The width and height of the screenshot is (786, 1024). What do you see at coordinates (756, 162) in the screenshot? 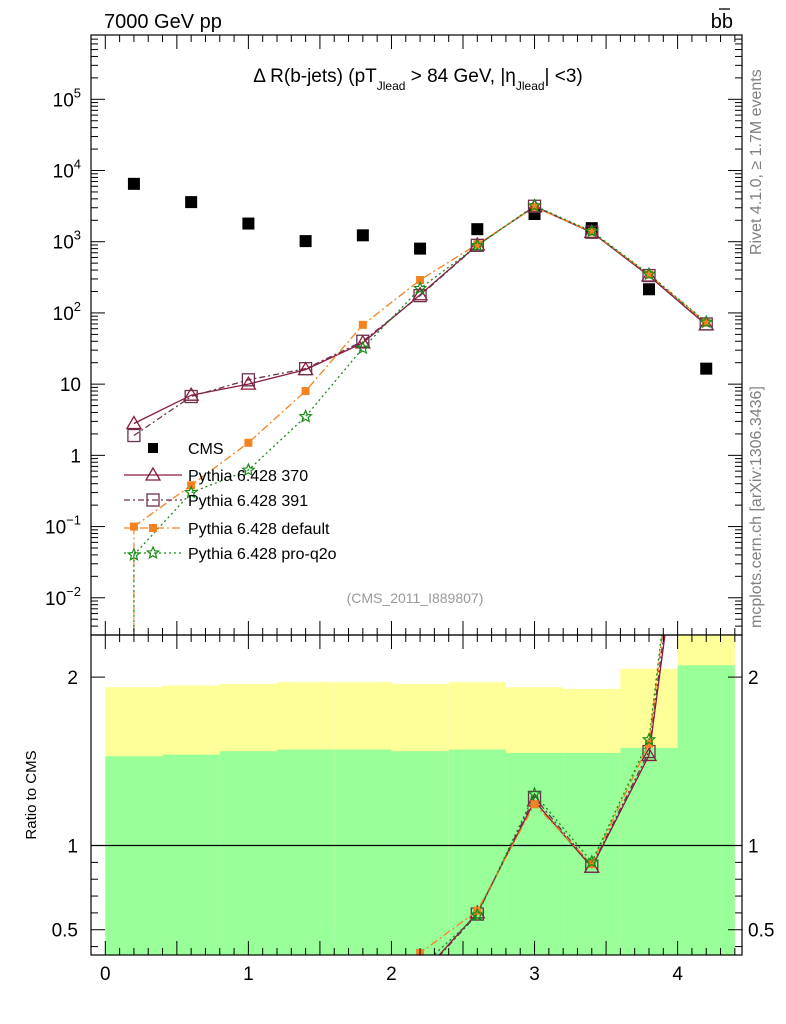
I see `rivet-label: Rivet 4.1.0, ≥ 1.7M events` at bounding box center [756, 162].